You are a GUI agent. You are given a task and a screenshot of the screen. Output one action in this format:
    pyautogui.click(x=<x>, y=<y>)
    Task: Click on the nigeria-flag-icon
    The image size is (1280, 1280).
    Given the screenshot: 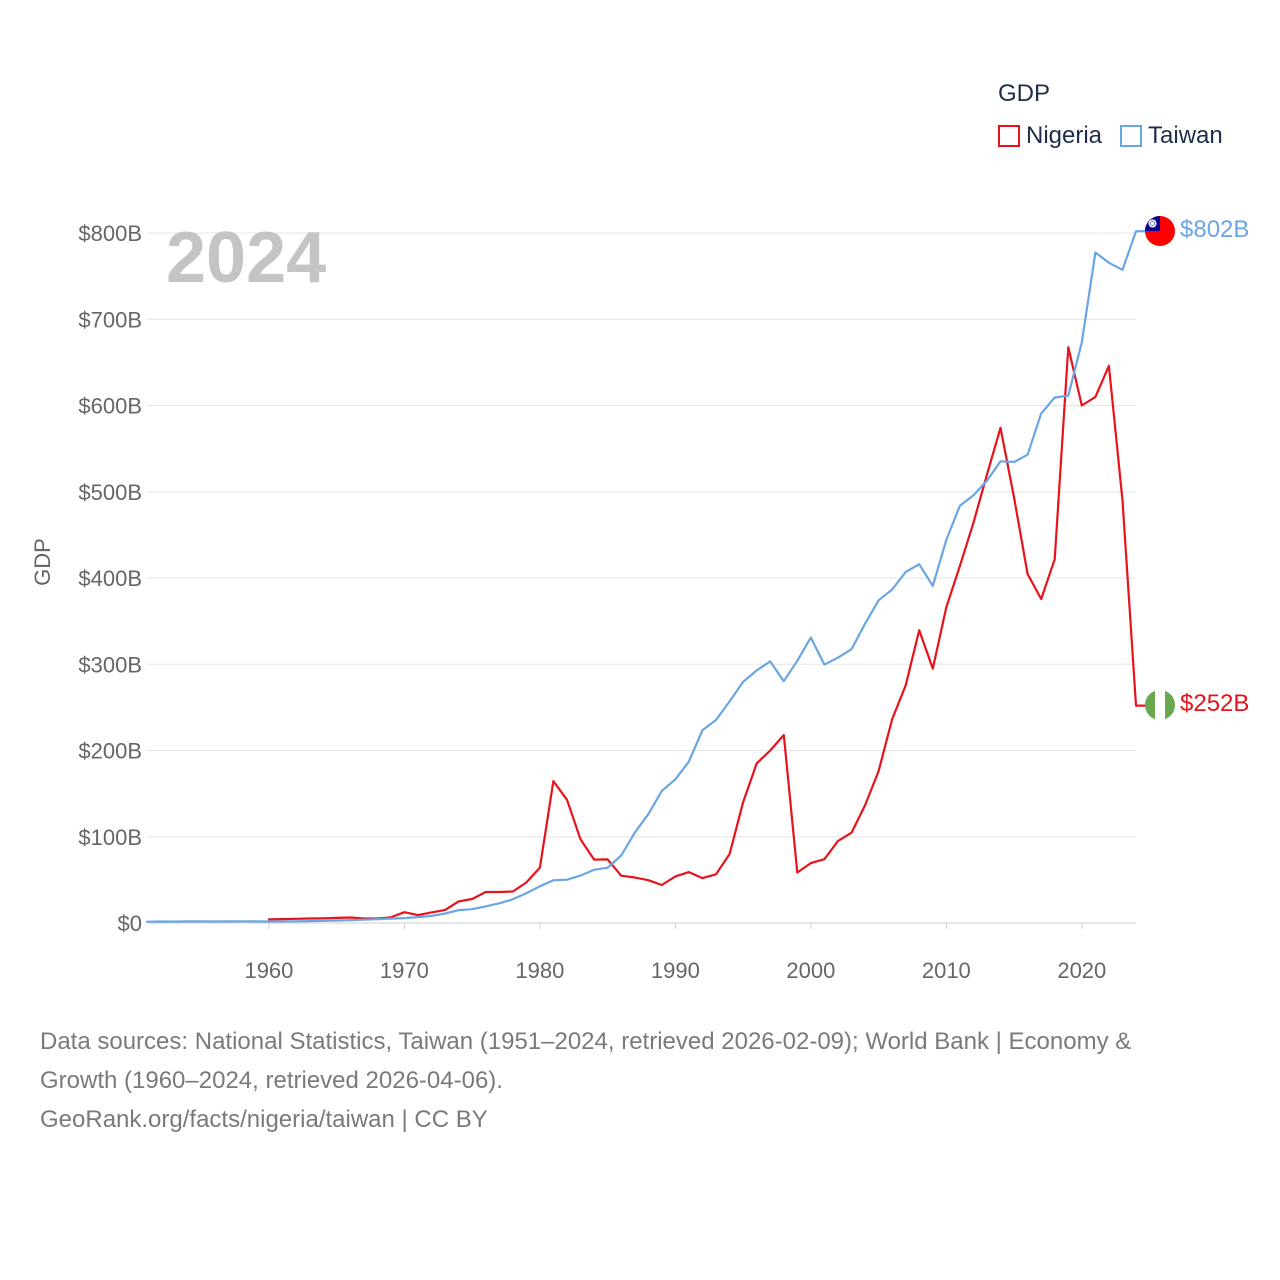 What is the action you would take?
    pyautogui.click(x=1160, y=705)
    